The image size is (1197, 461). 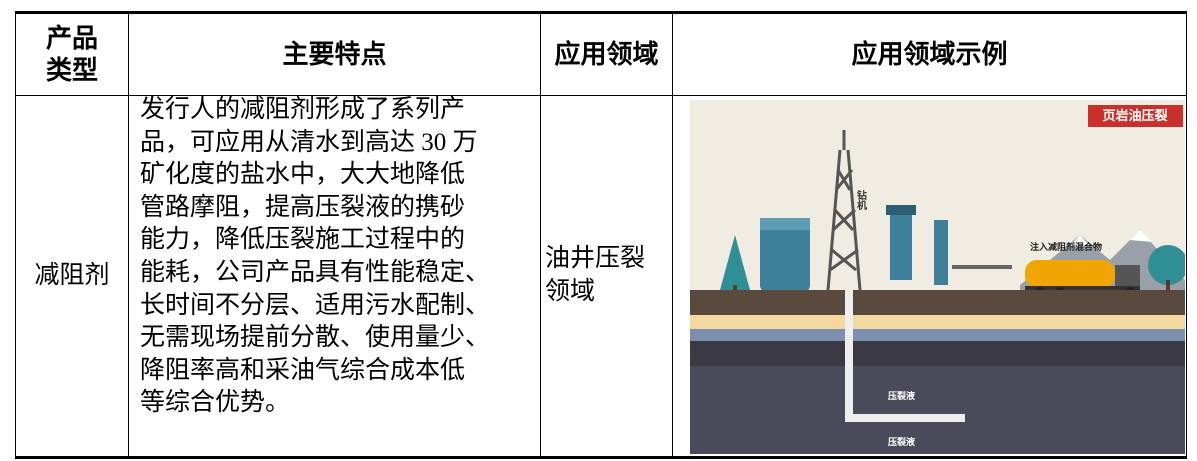 I want to click on bottom-rule, so click(x=601, y=457).